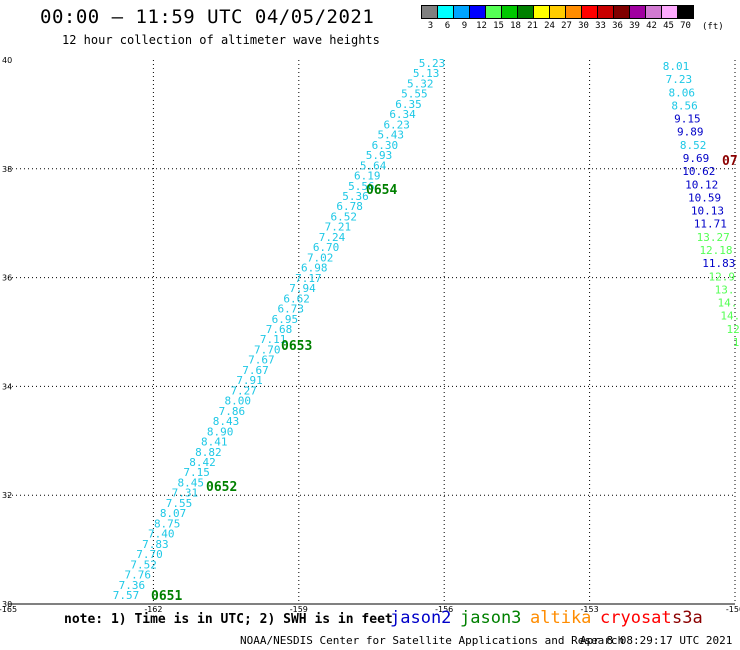  What do you see at coordinates (685, 26) in the screenshot?
I see `legend-label: 70` at bounding box center [685, 26].